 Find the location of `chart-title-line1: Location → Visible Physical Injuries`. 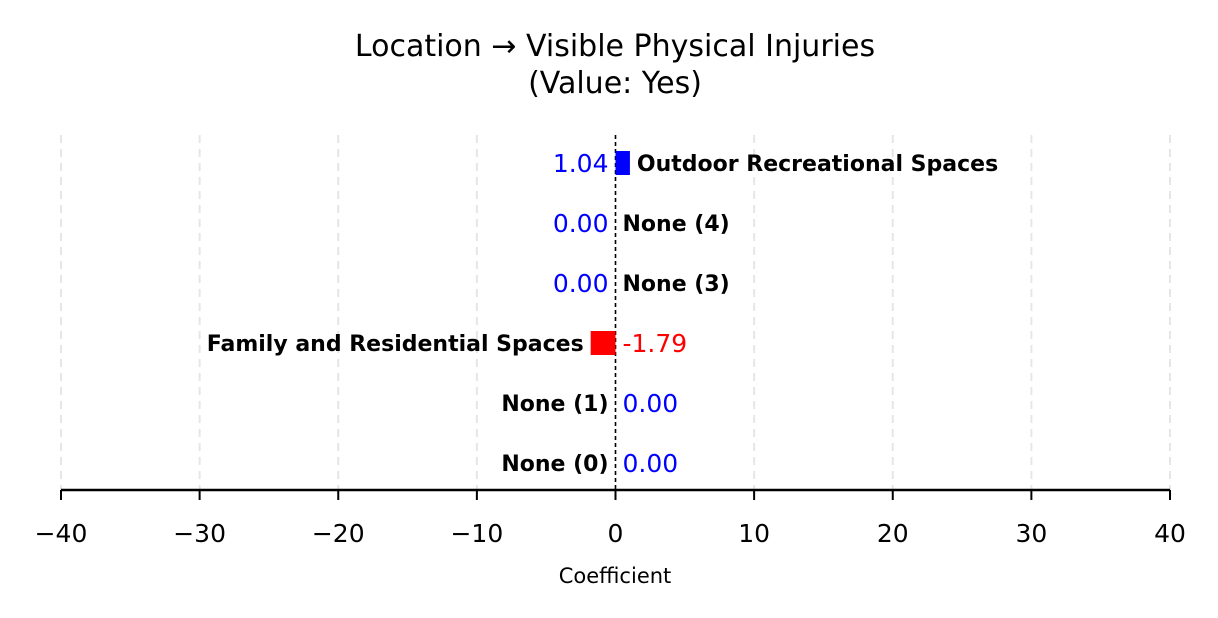

chart-title-line1: Location → Visible Physical Injuries is located at coordinates (615, 46).